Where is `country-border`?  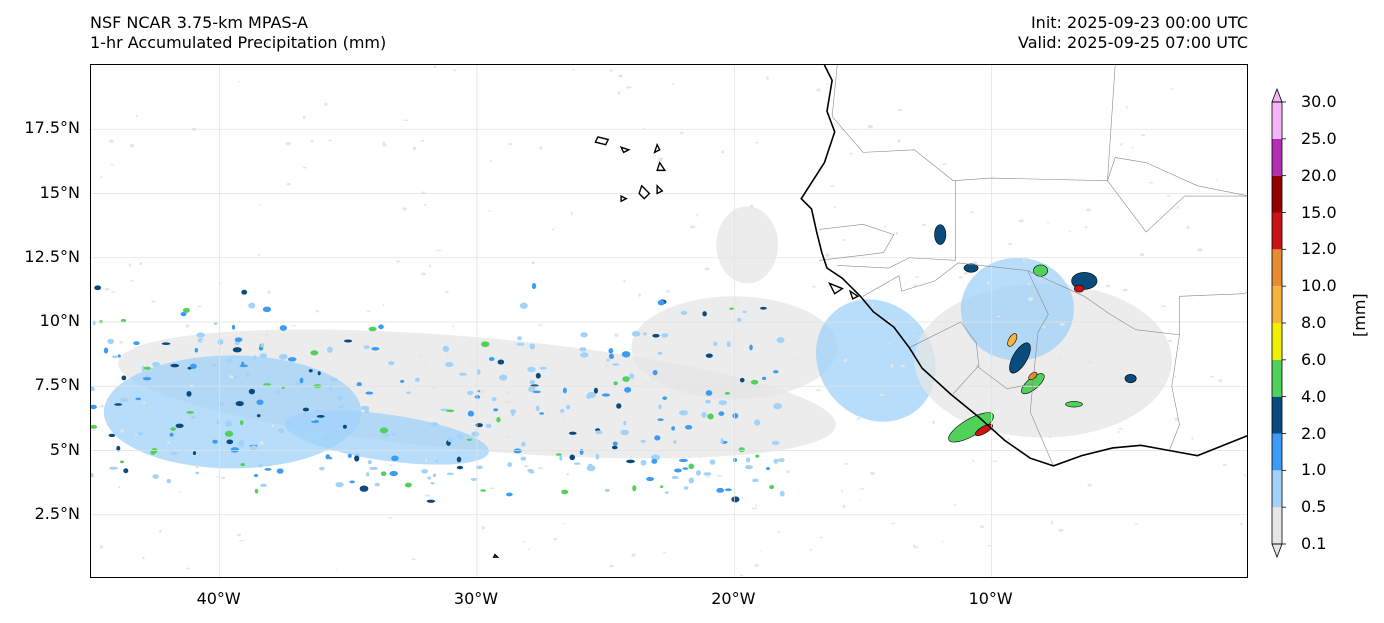
country-border is located at coordinates (1177, 206).